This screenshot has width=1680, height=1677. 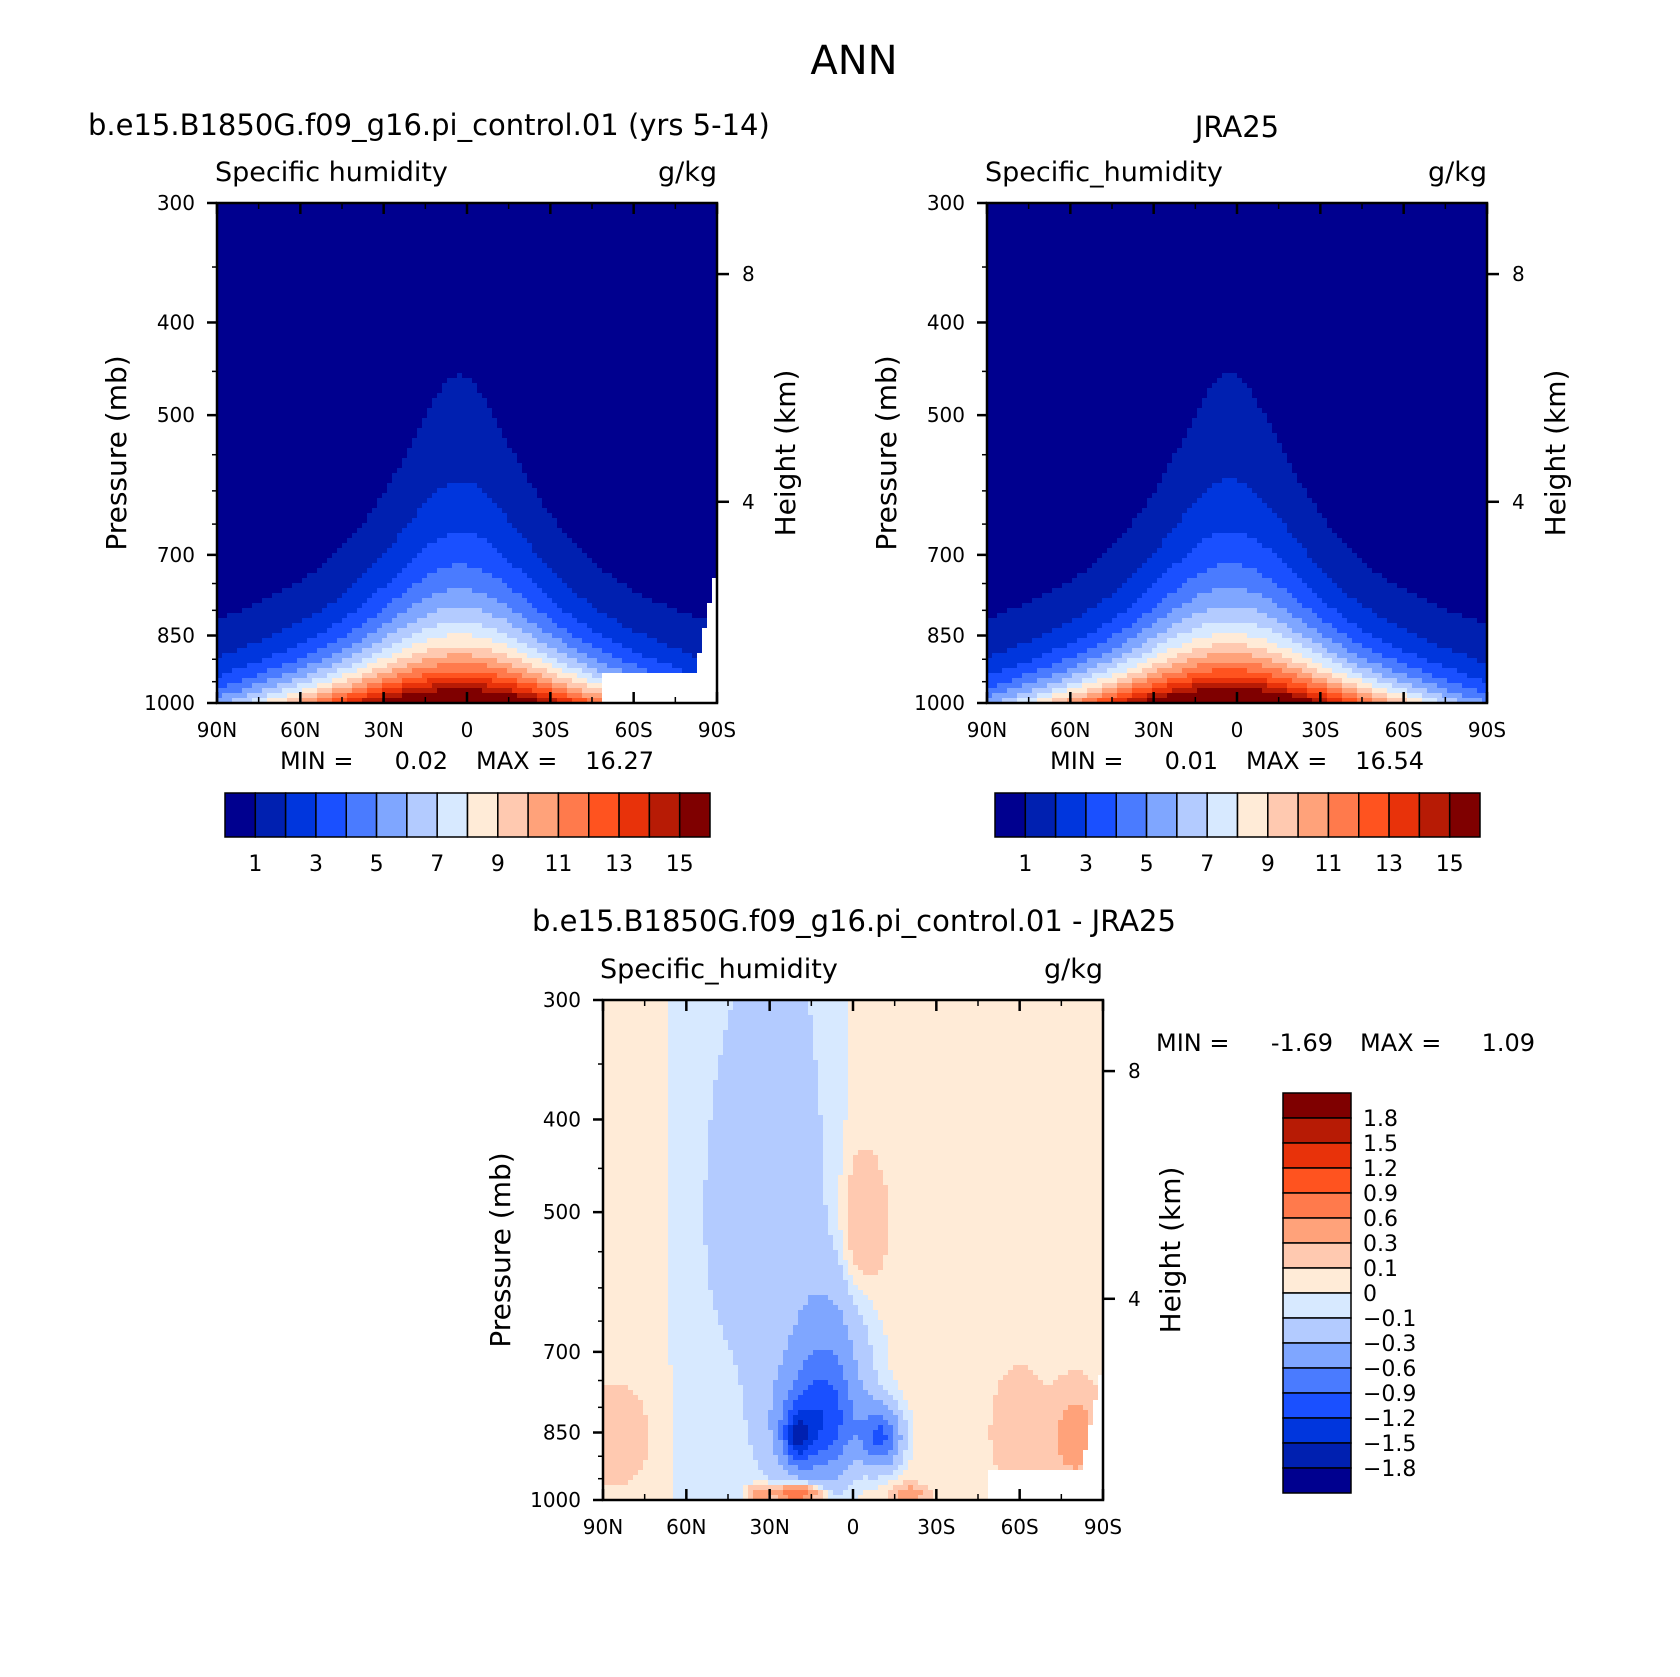 I want to click on colorbar-label: 0.1, so click(x=1380, y=1269).